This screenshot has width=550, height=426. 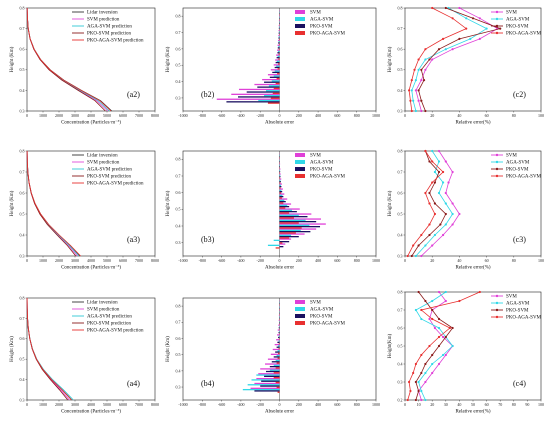 I want to click on legend-label: SVM prediction, so click(x=103, y=310).